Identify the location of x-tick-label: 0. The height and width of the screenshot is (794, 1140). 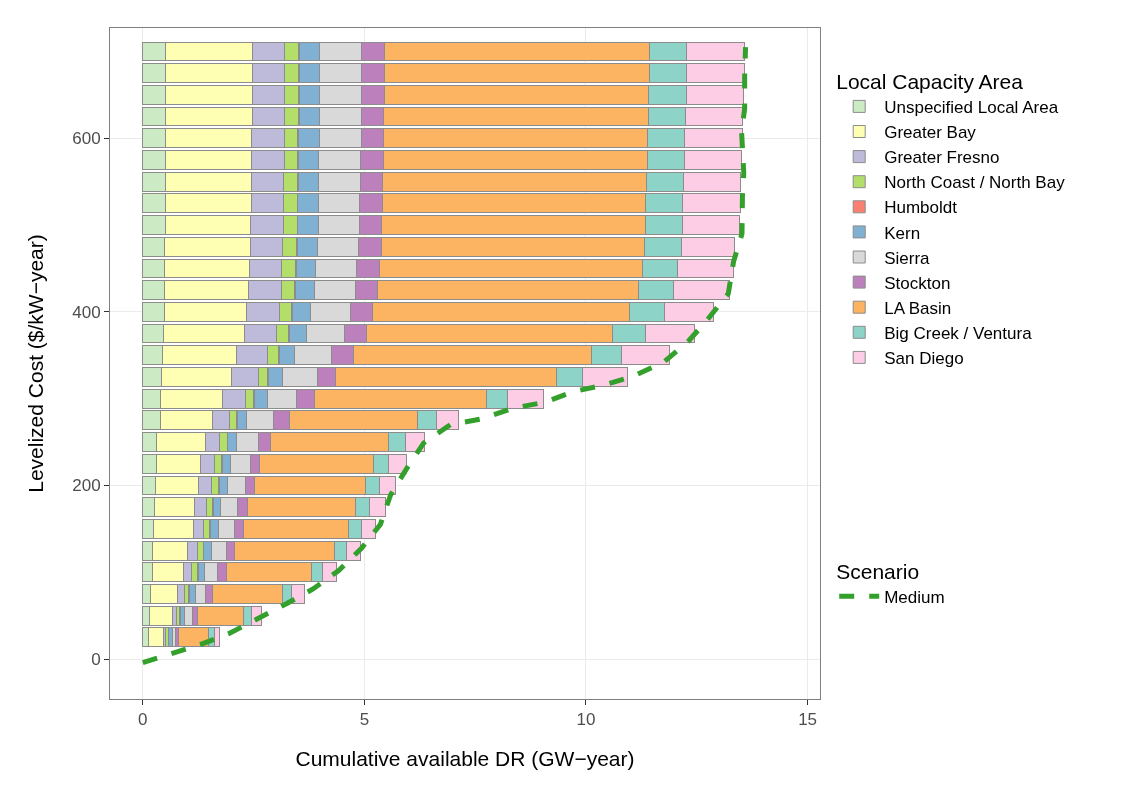
(143, 720).